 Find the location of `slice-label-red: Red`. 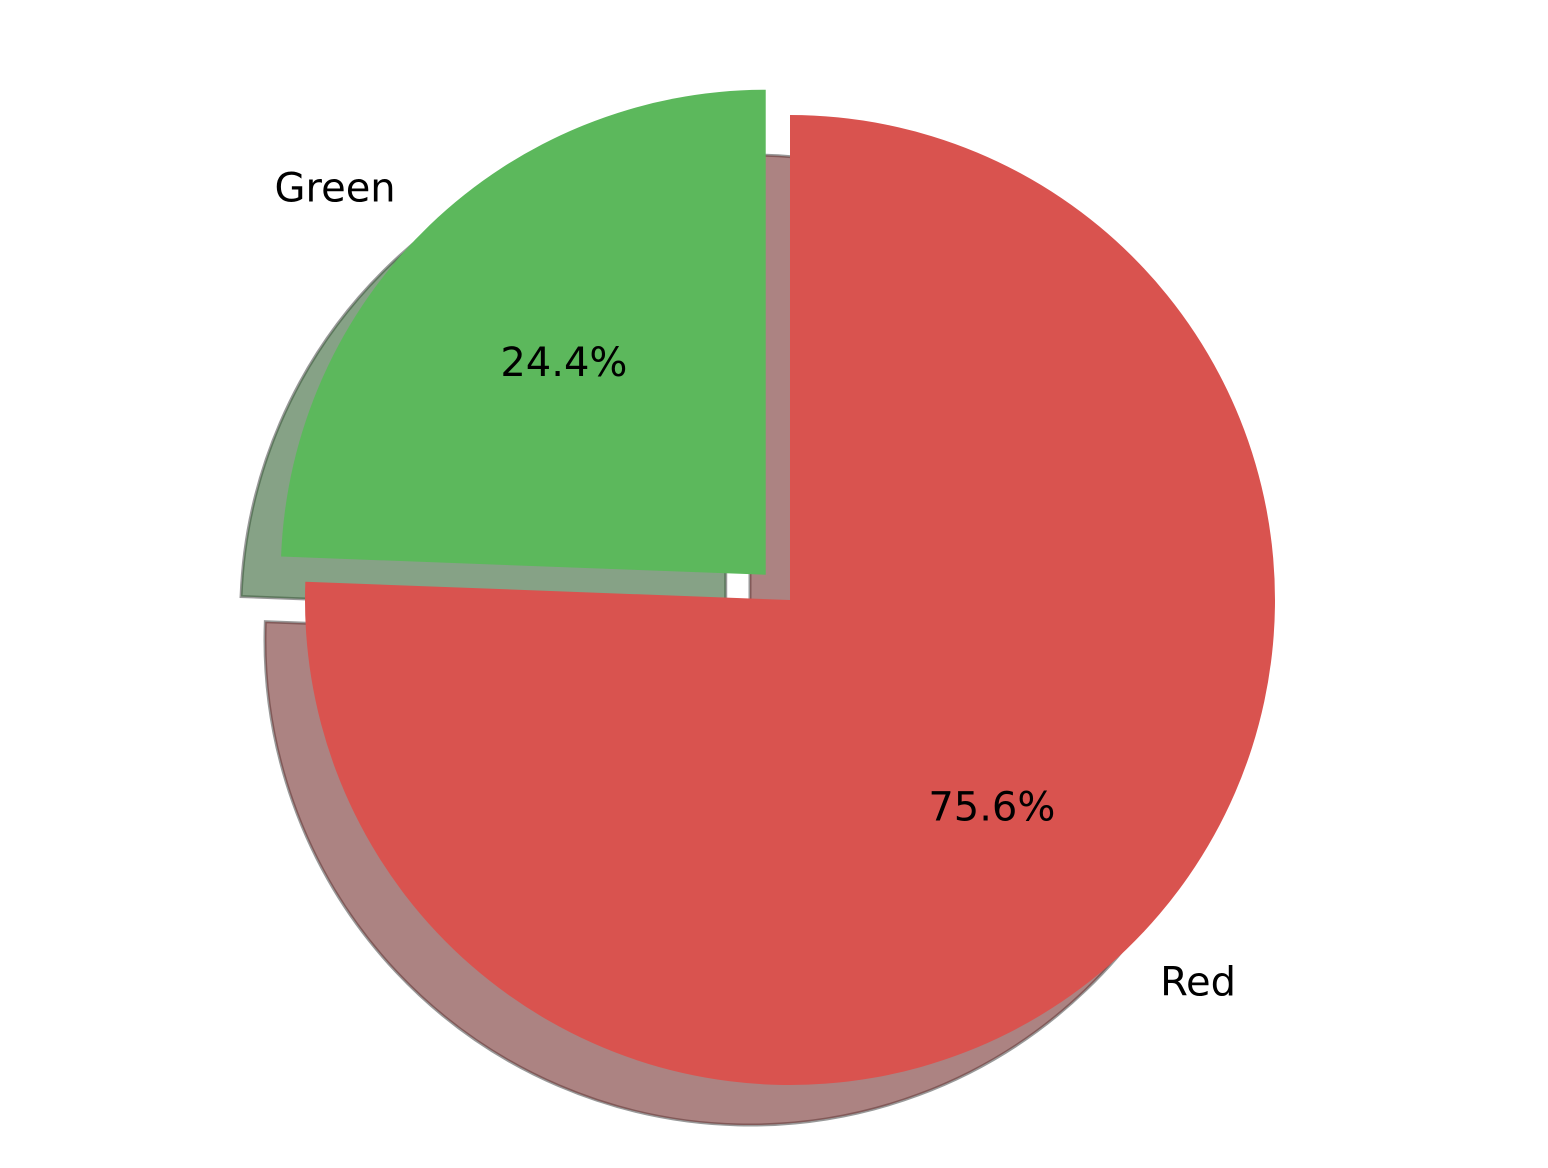

slice-label-red: Red is located at coordinates (1198, 982).